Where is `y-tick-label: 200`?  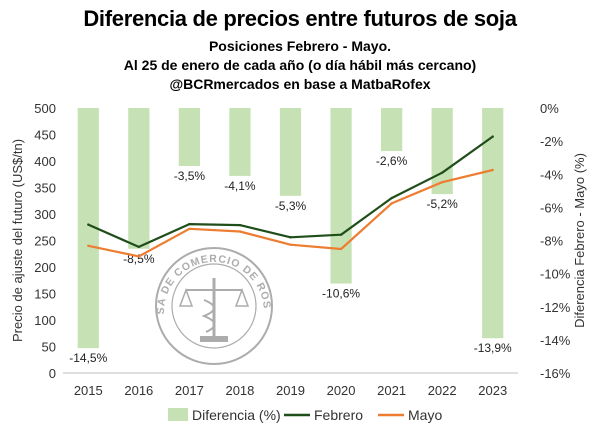 y-tick-label: 200 is located at coordinates (45, 267).